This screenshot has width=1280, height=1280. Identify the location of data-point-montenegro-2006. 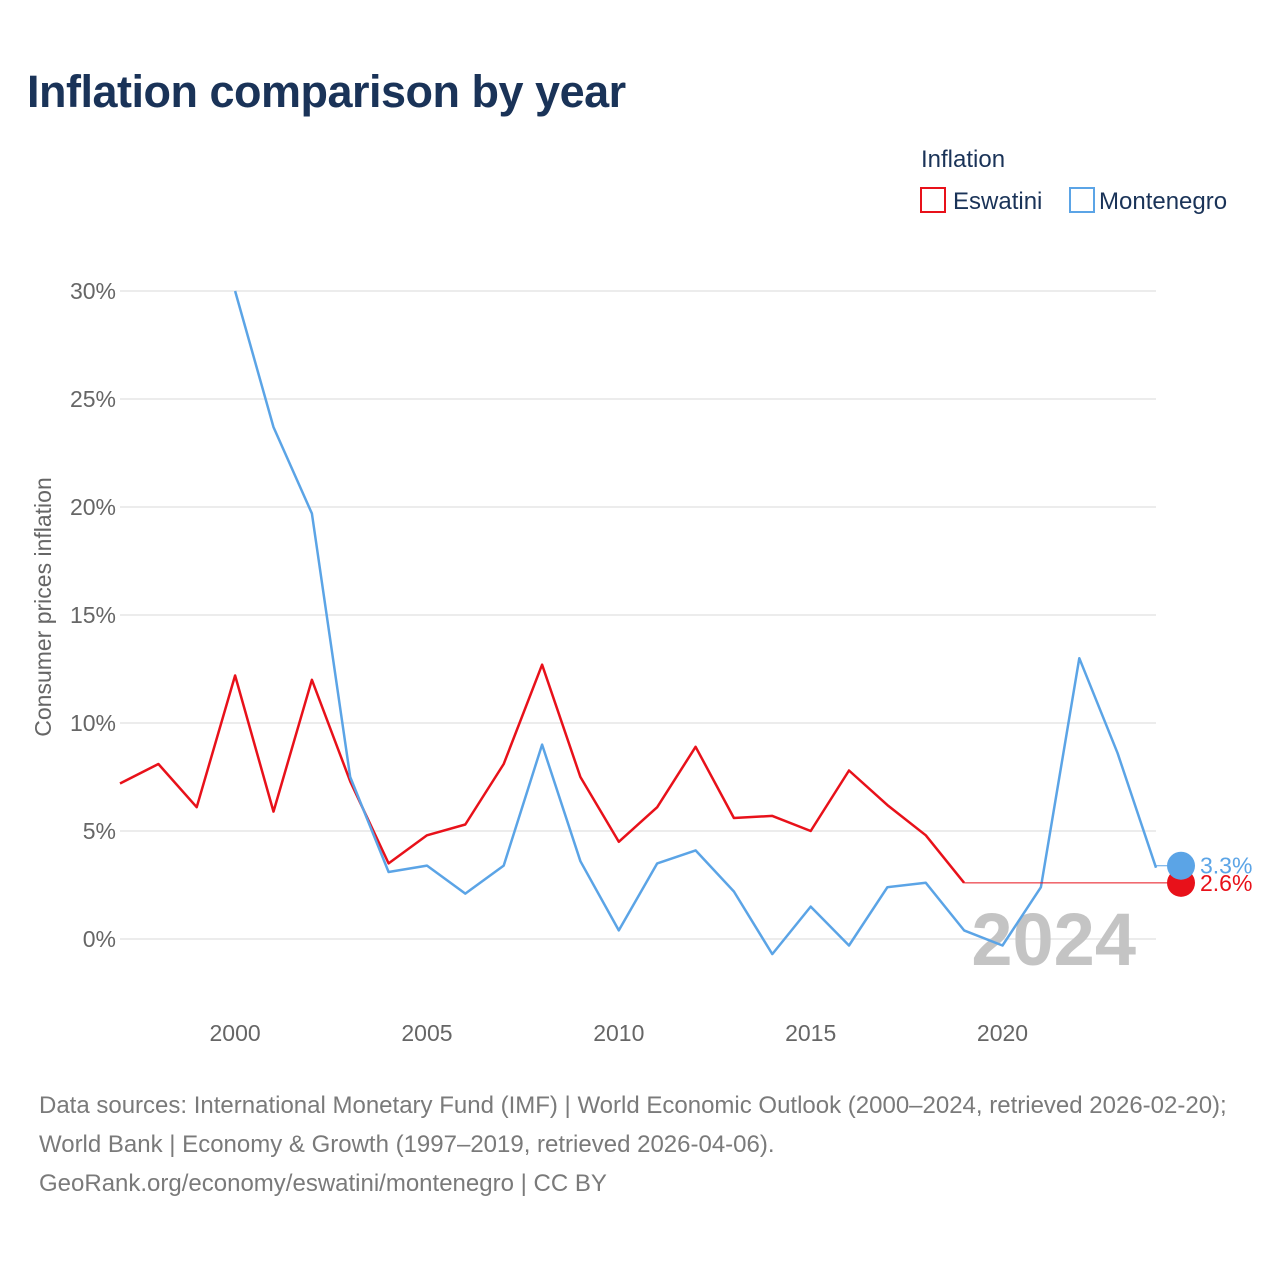
(465, 894).